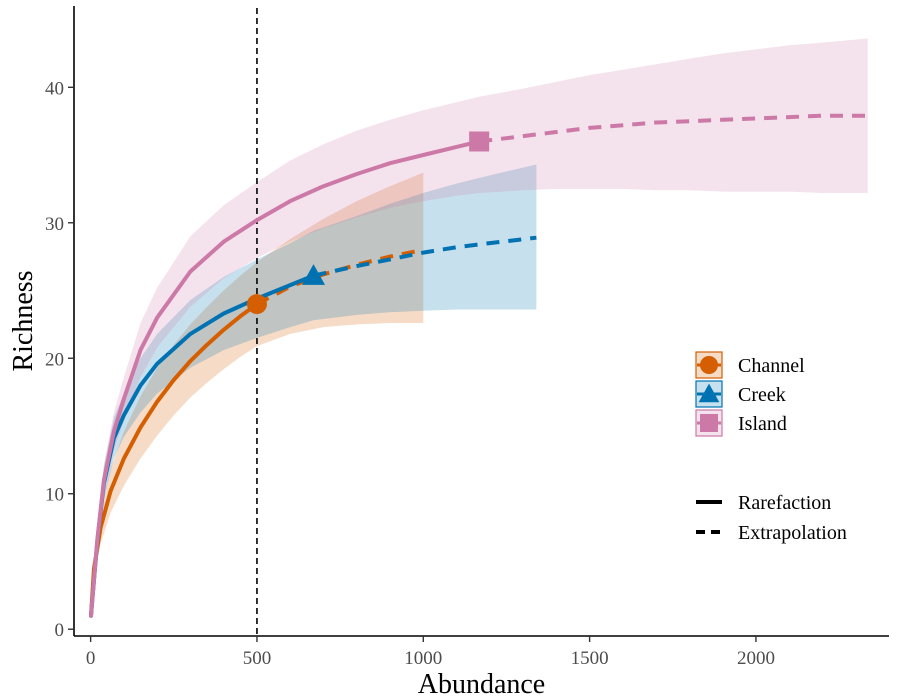 The image size is (903, 699). What do you see at coordinates (54, 359) in the screenshot?
I see `y-tick-label: 20` at bounding box center [54, 359].